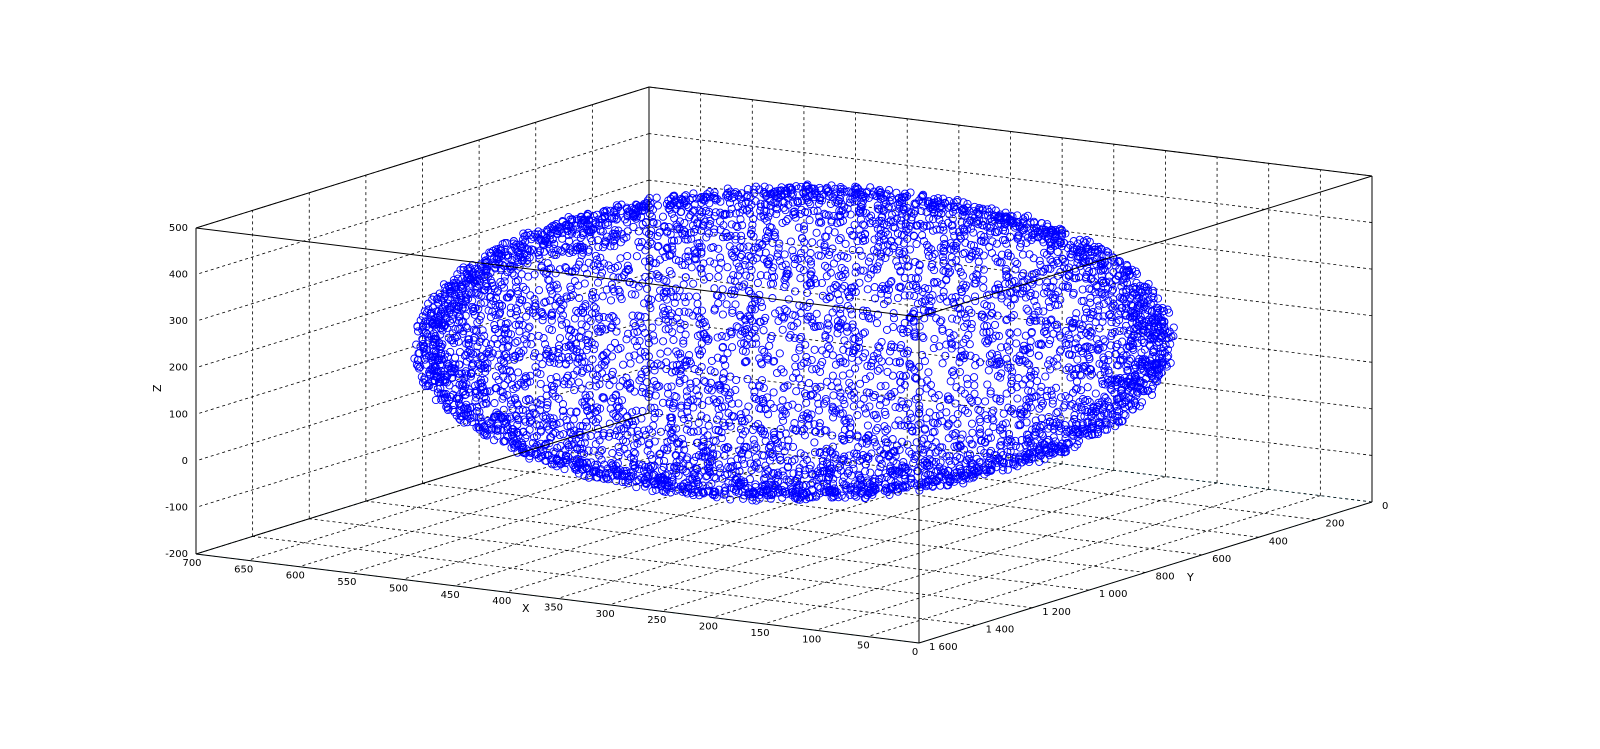  Describe the element at coordinates (474, 489) in the screenshot. I see `floor-grid-line` at that location.